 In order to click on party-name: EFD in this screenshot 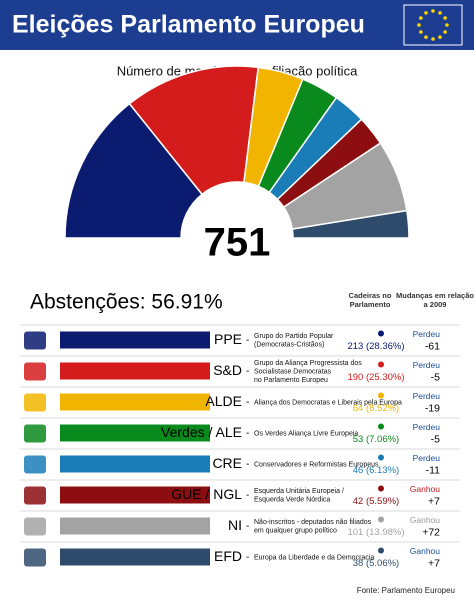, I will do `click(228, 556)`.